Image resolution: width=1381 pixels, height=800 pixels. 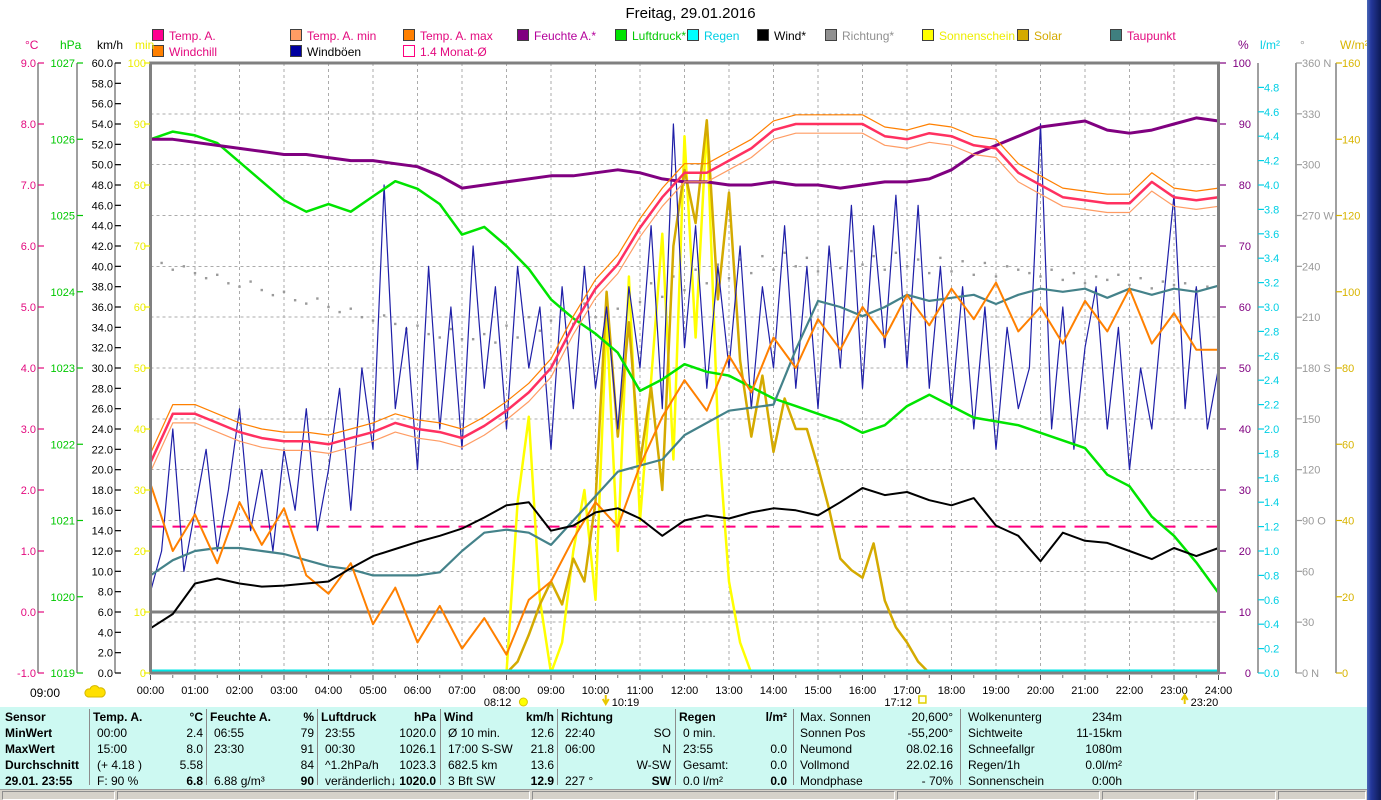 I want to click on svg-text: 1.6, so click(x=1271, y=479).